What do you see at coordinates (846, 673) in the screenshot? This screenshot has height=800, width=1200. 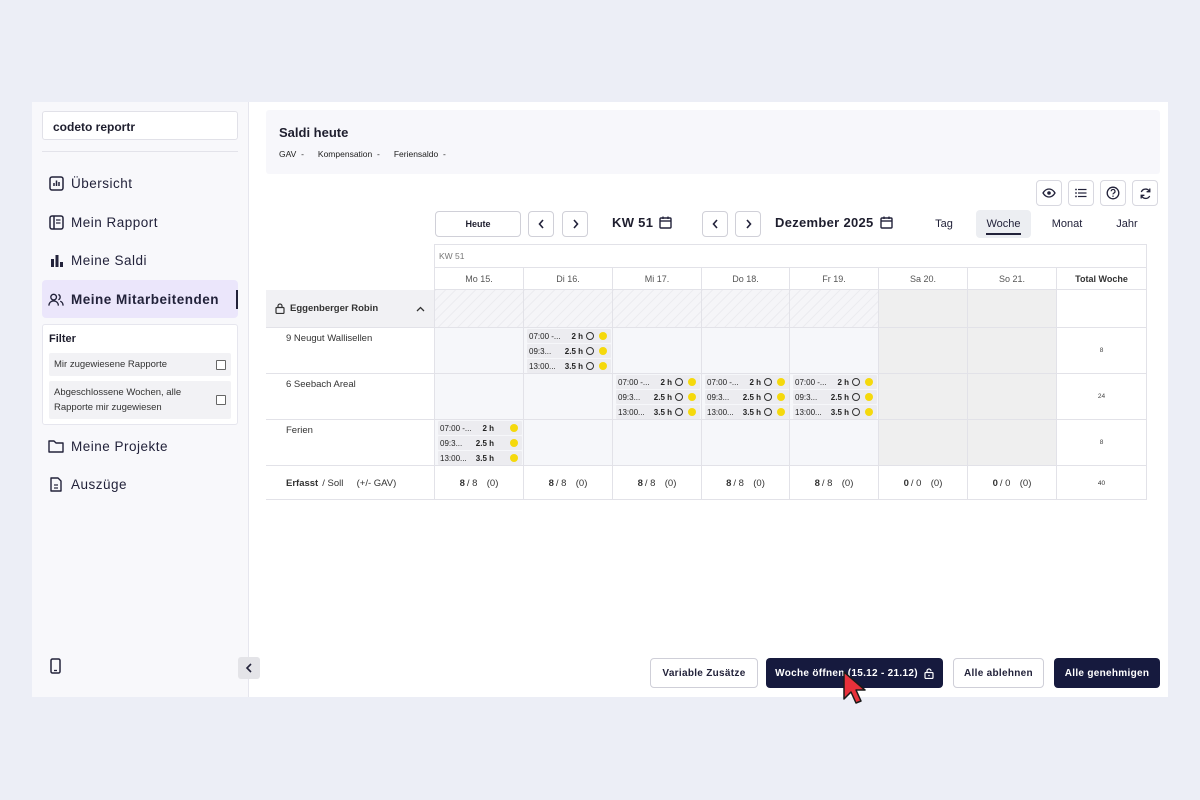 I see `open-week-label: Woche öffnen (15.12 - 21.12)` at bounding box center [846, 673].